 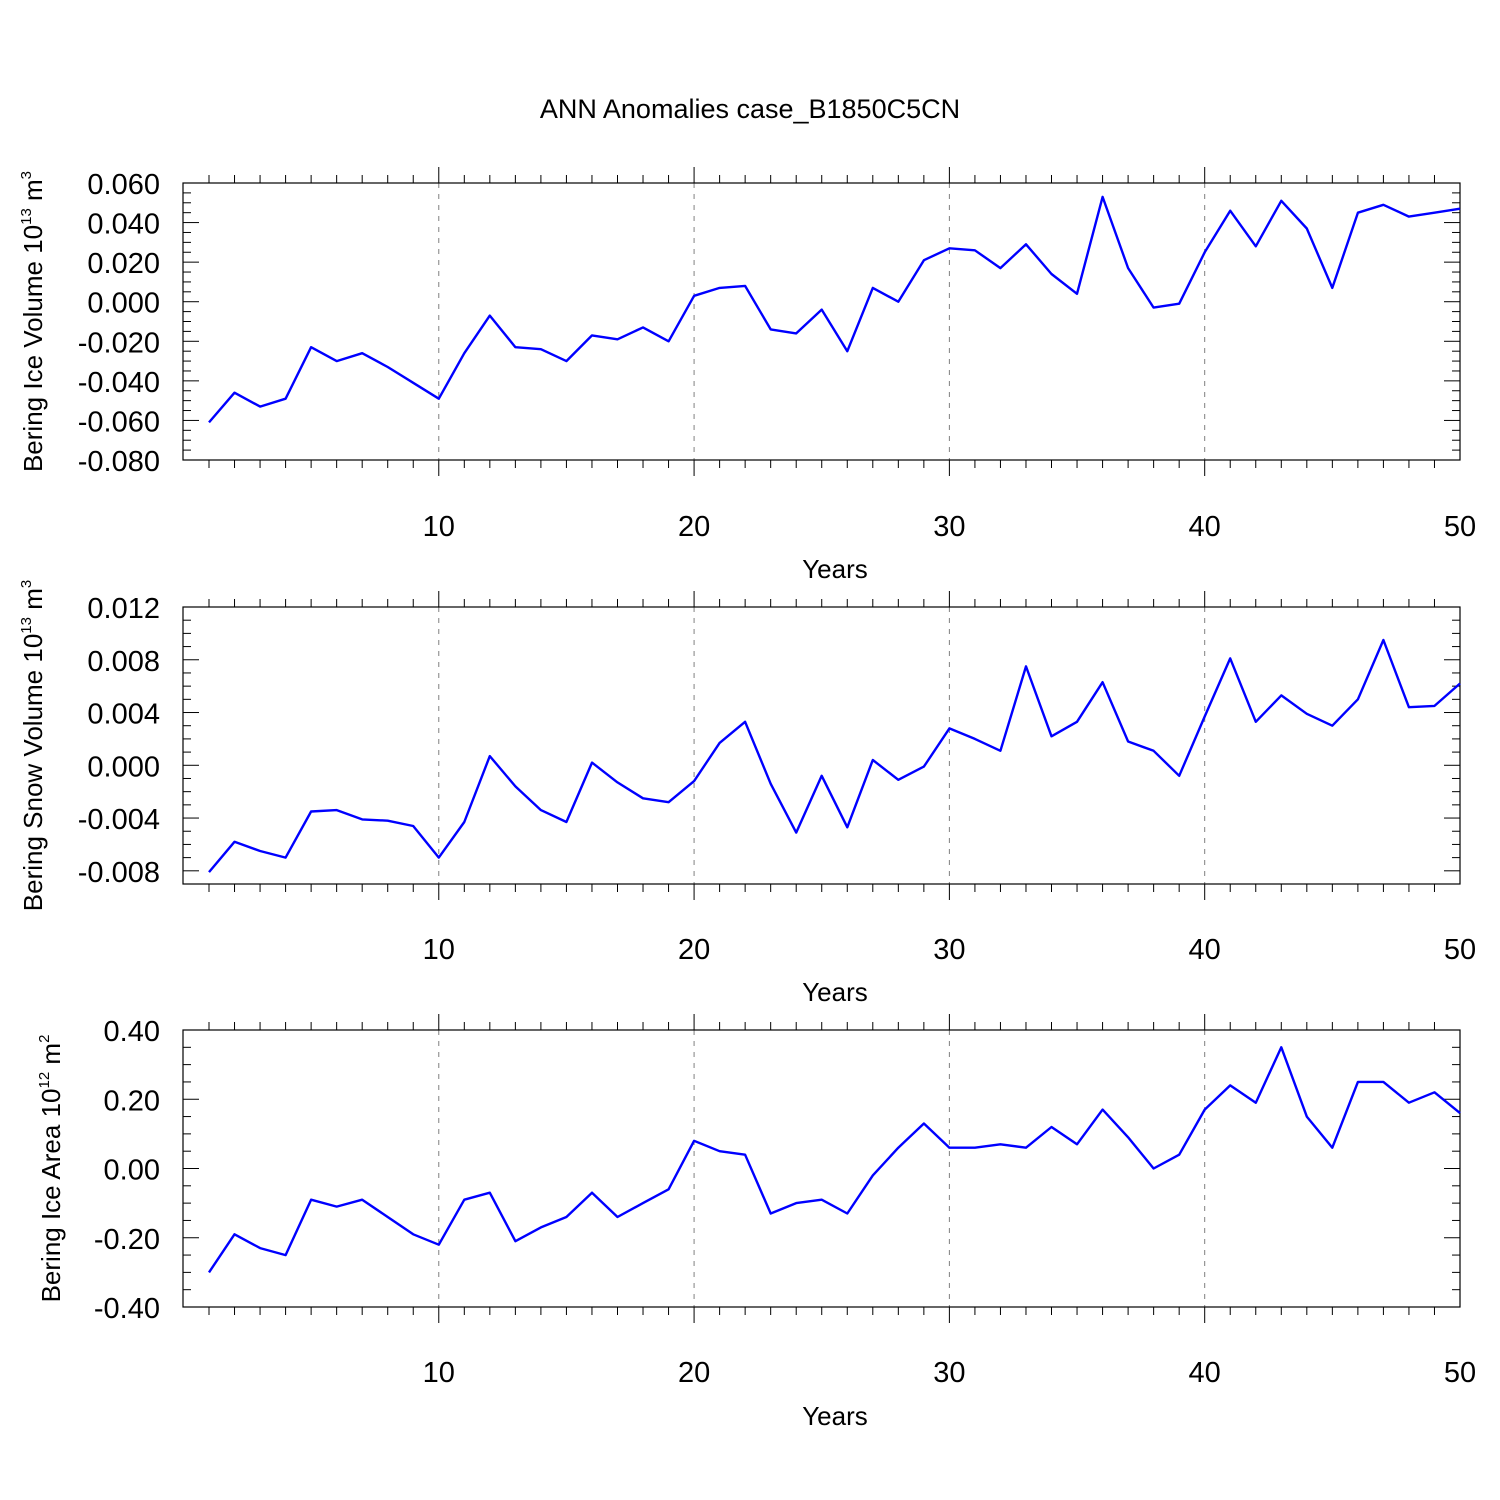 What do you see at coordinates (132, 1171) in the screenshot?
I see `y-tick-label: 0.00` at bounding box center [132, 1171].